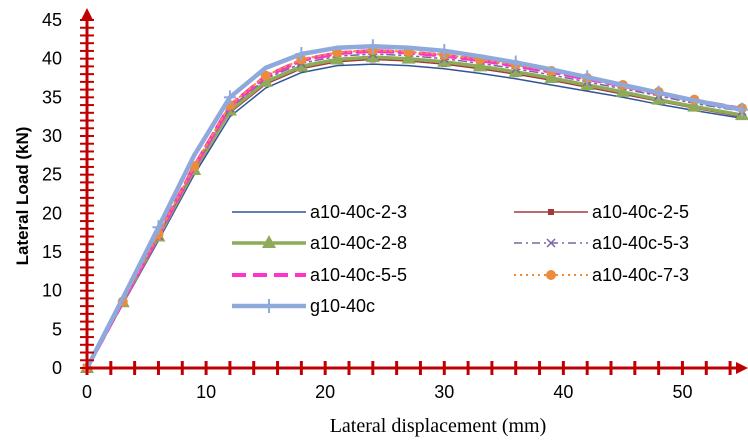 This screenshot has height=440, width=748. Describe the element at coordinates (52, 59) in the screenshot. I see `y-tick-label: 40` at that location.